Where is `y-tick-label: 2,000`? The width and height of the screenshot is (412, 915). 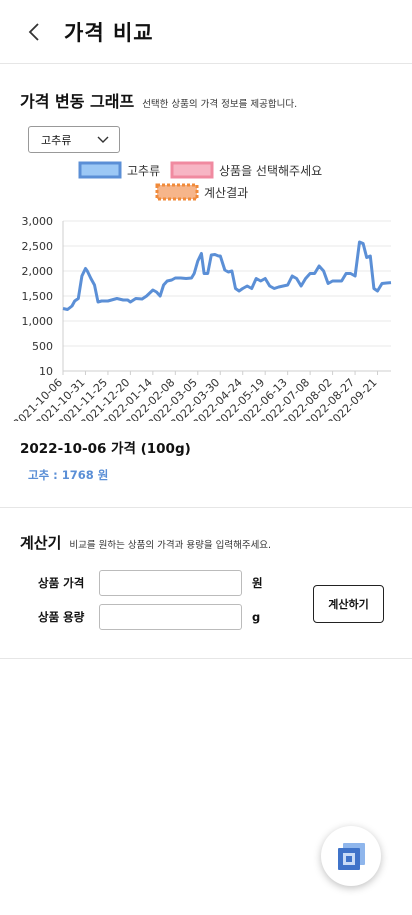 y-tick-label: 2,000 is located at coordinates (38, 271).